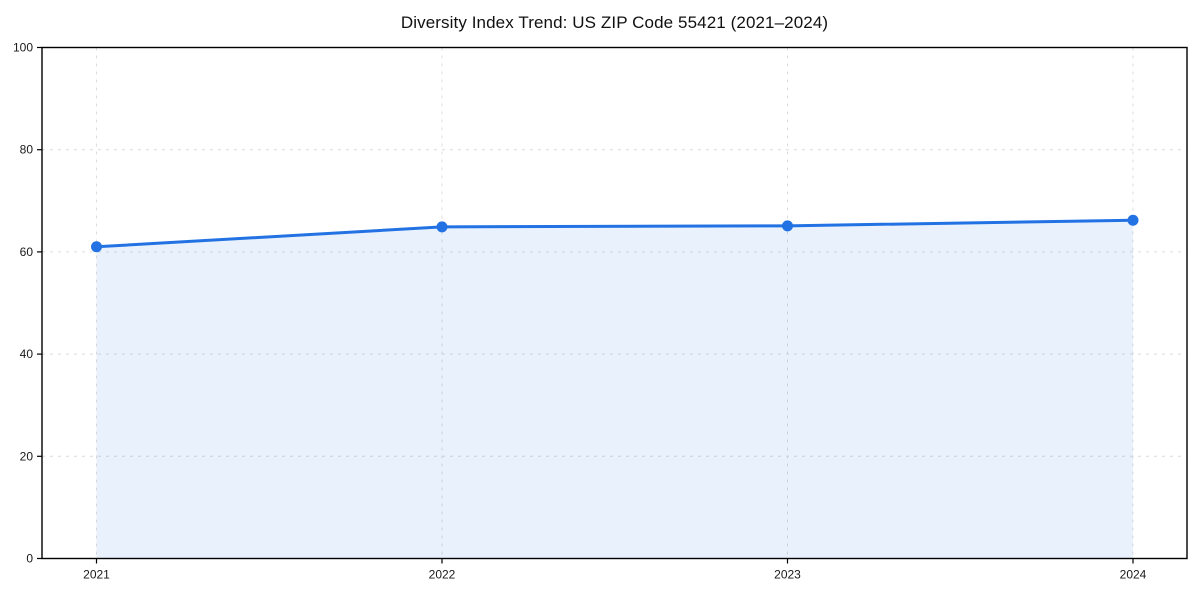 The width and height of the screenshot is (1200, 600). Describe the element at coordinates (787, 575) in the screenshot. I see `x-tick-label: 2023` at that location.